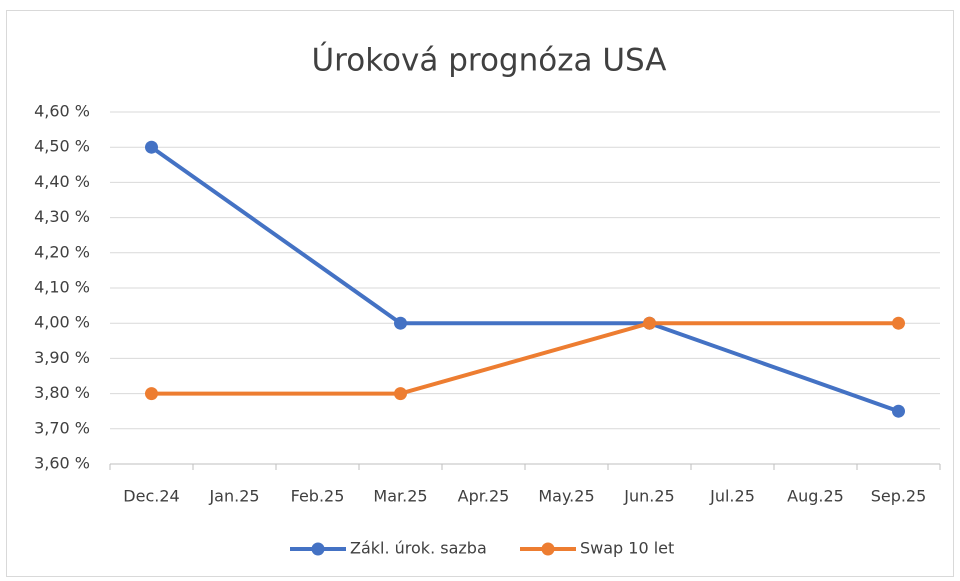 The height and width of the screenshot is (581, 960). Describe the element at coordinates (732, 496) in the screenshot. I see `x-tick-label: Jul.25` at that location.